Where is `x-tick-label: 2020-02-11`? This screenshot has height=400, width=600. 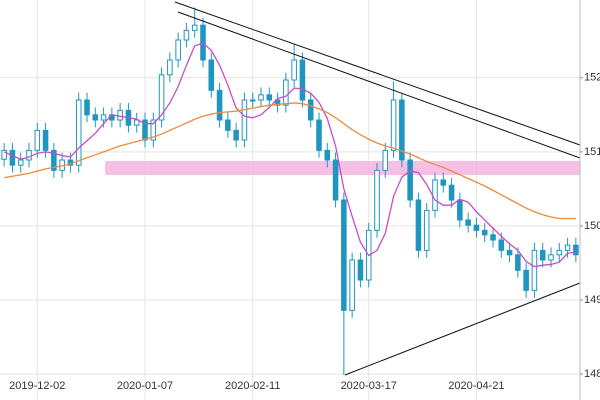
x-tick-label: 2020-02-11 is located at coordinates (252, 386).